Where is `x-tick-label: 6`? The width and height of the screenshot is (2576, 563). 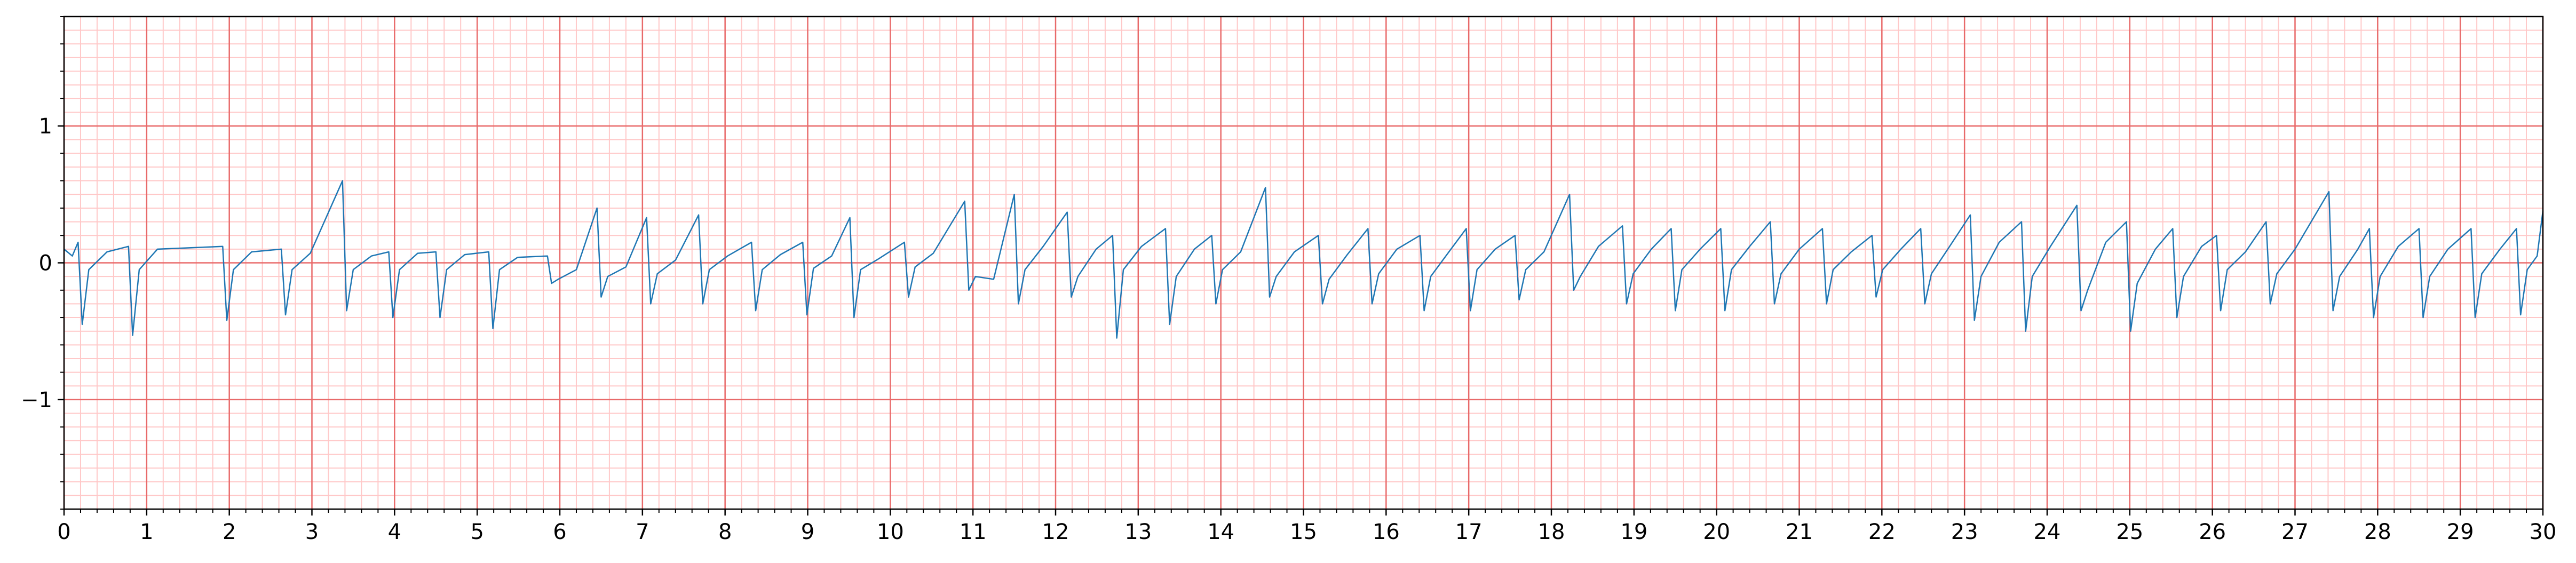 x-tick-label: 6 is located at coordinates (559, 532).